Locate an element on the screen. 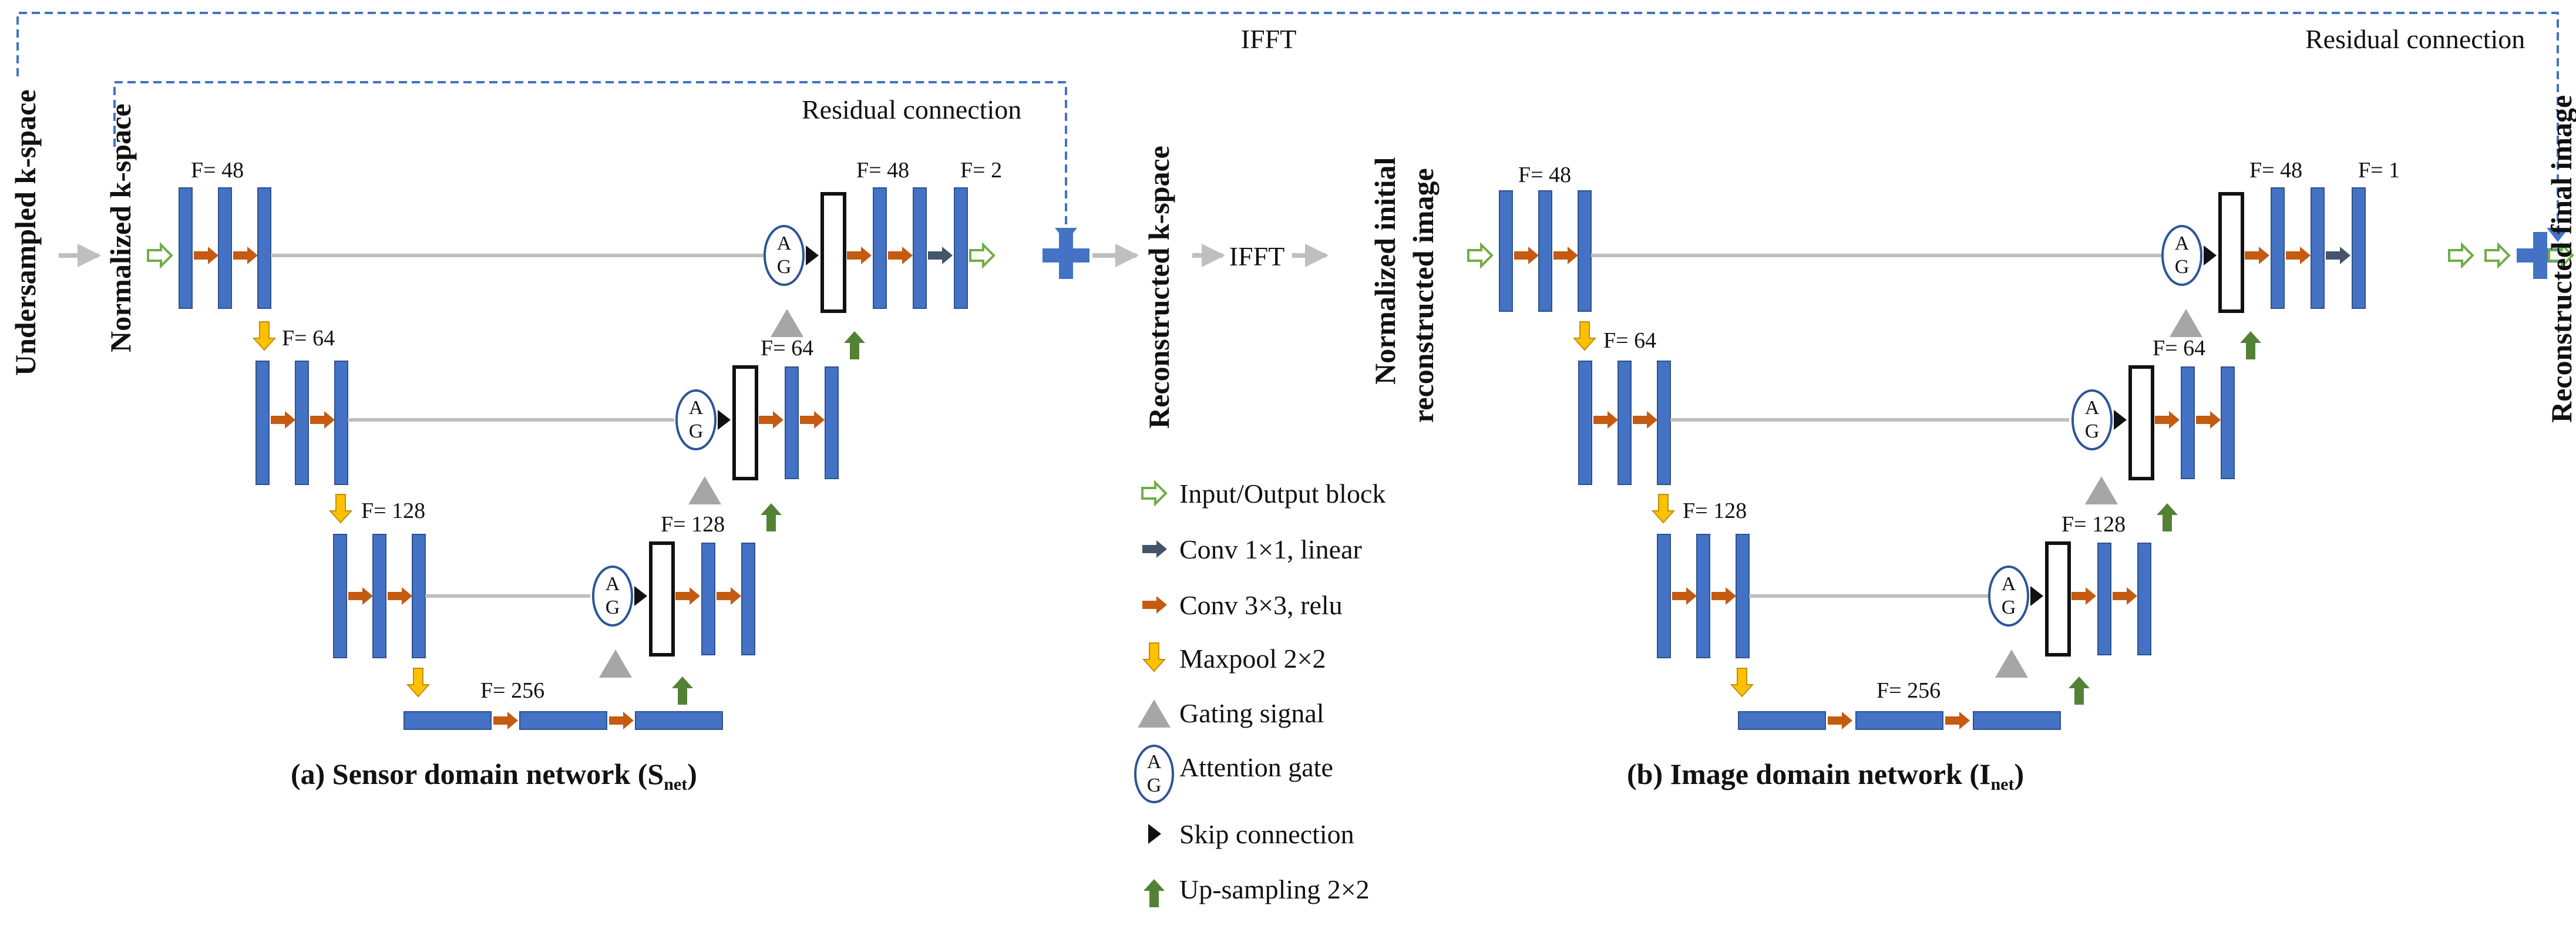 Image resolution: width=2576 pixels, height=929 pixels. sensor-enc2-conv3-a is located at coordinates (283, 420).